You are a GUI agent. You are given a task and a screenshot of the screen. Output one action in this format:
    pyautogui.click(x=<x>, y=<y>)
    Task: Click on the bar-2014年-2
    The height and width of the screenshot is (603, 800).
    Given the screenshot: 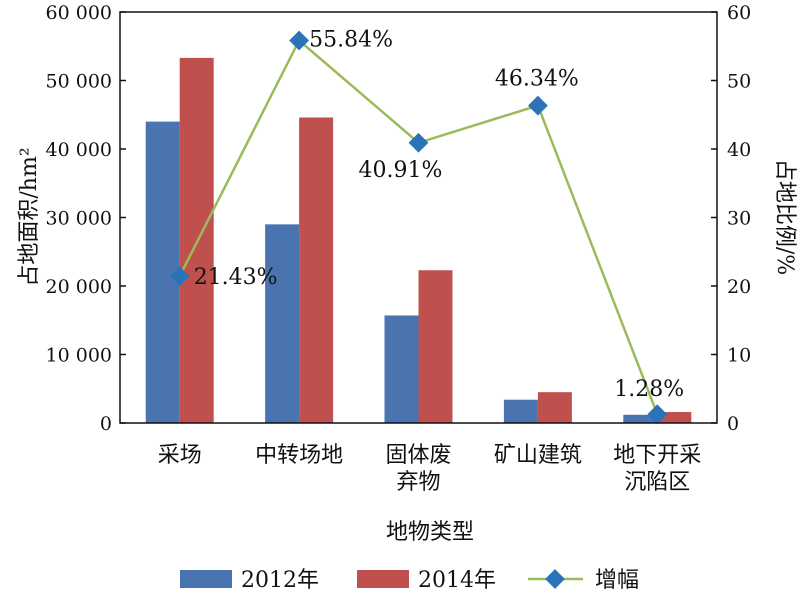 What is the action you would take?
    pyautogui.click(x=435, y=346)
    